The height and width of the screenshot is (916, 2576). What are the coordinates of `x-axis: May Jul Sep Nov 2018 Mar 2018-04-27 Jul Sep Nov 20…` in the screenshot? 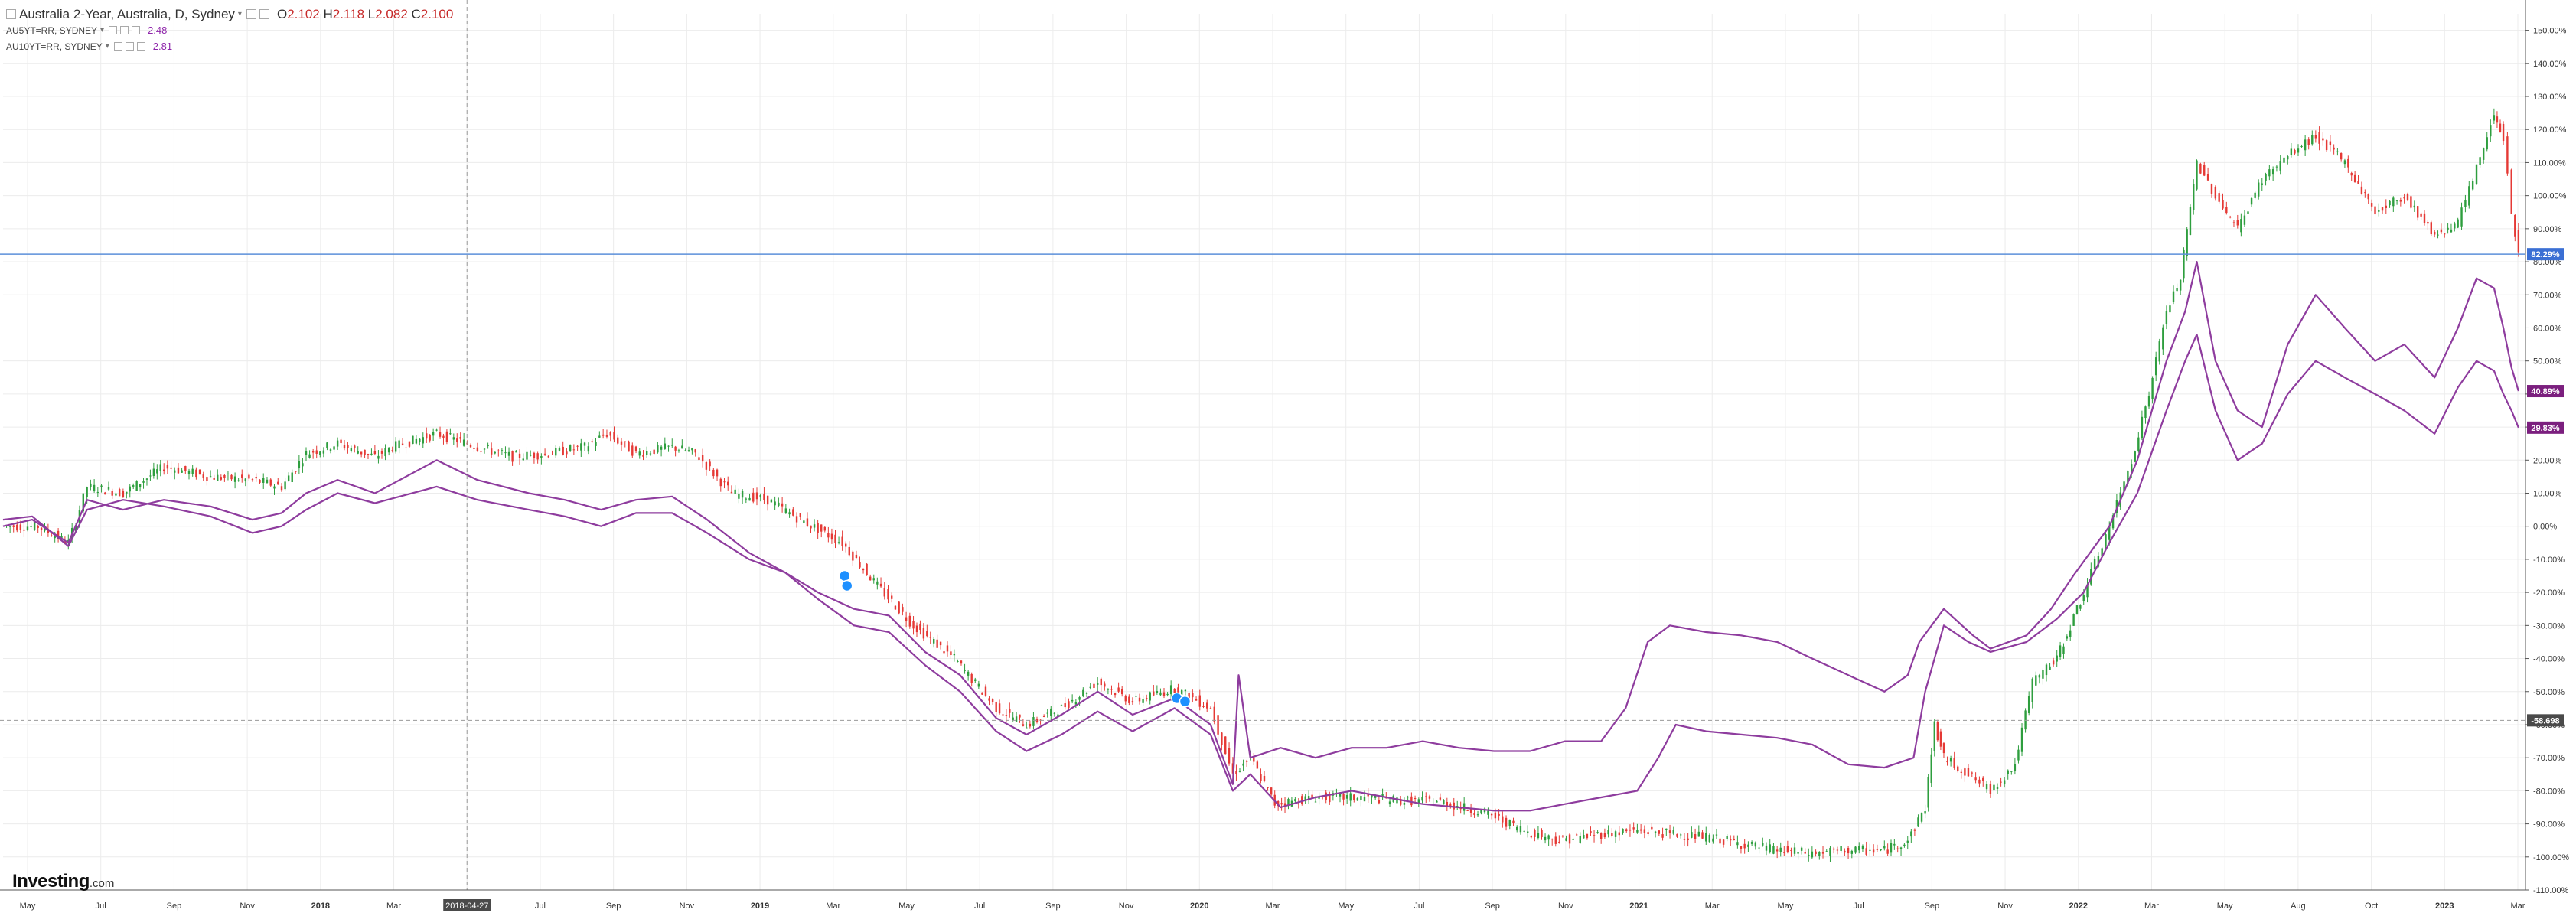 It's located at (1262, 900).